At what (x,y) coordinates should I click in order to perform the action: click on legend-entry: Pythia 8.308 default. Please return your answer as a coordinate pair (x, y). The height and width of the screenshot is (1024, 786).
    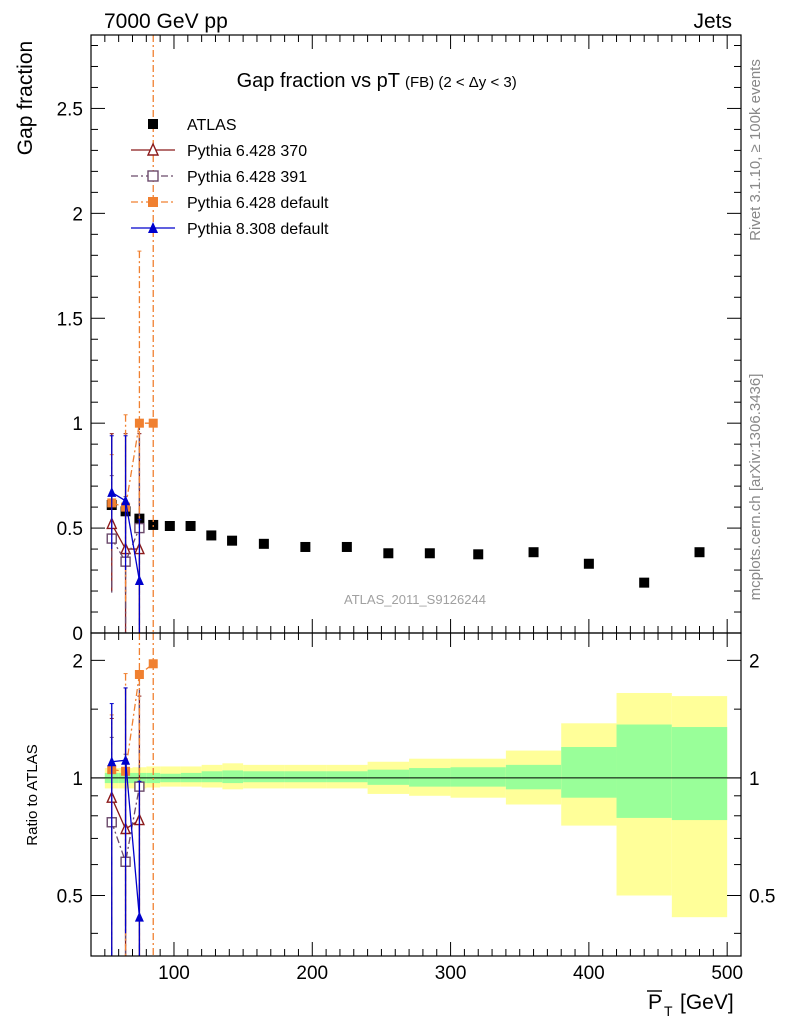
    Looking at the image, I should click on (230, 229).